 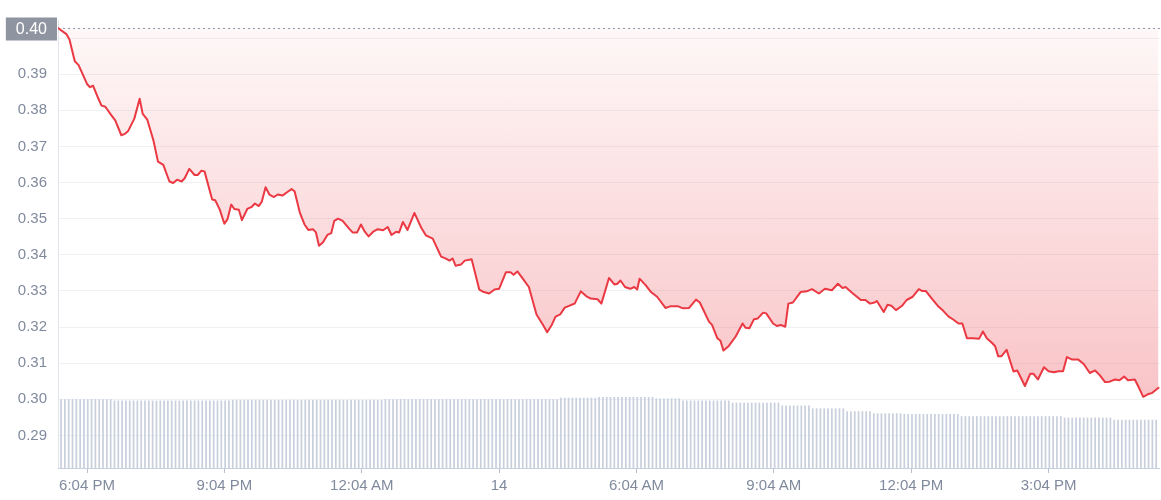 I want to click on y-tick-label: 0.39, so click(x=32, y=73).